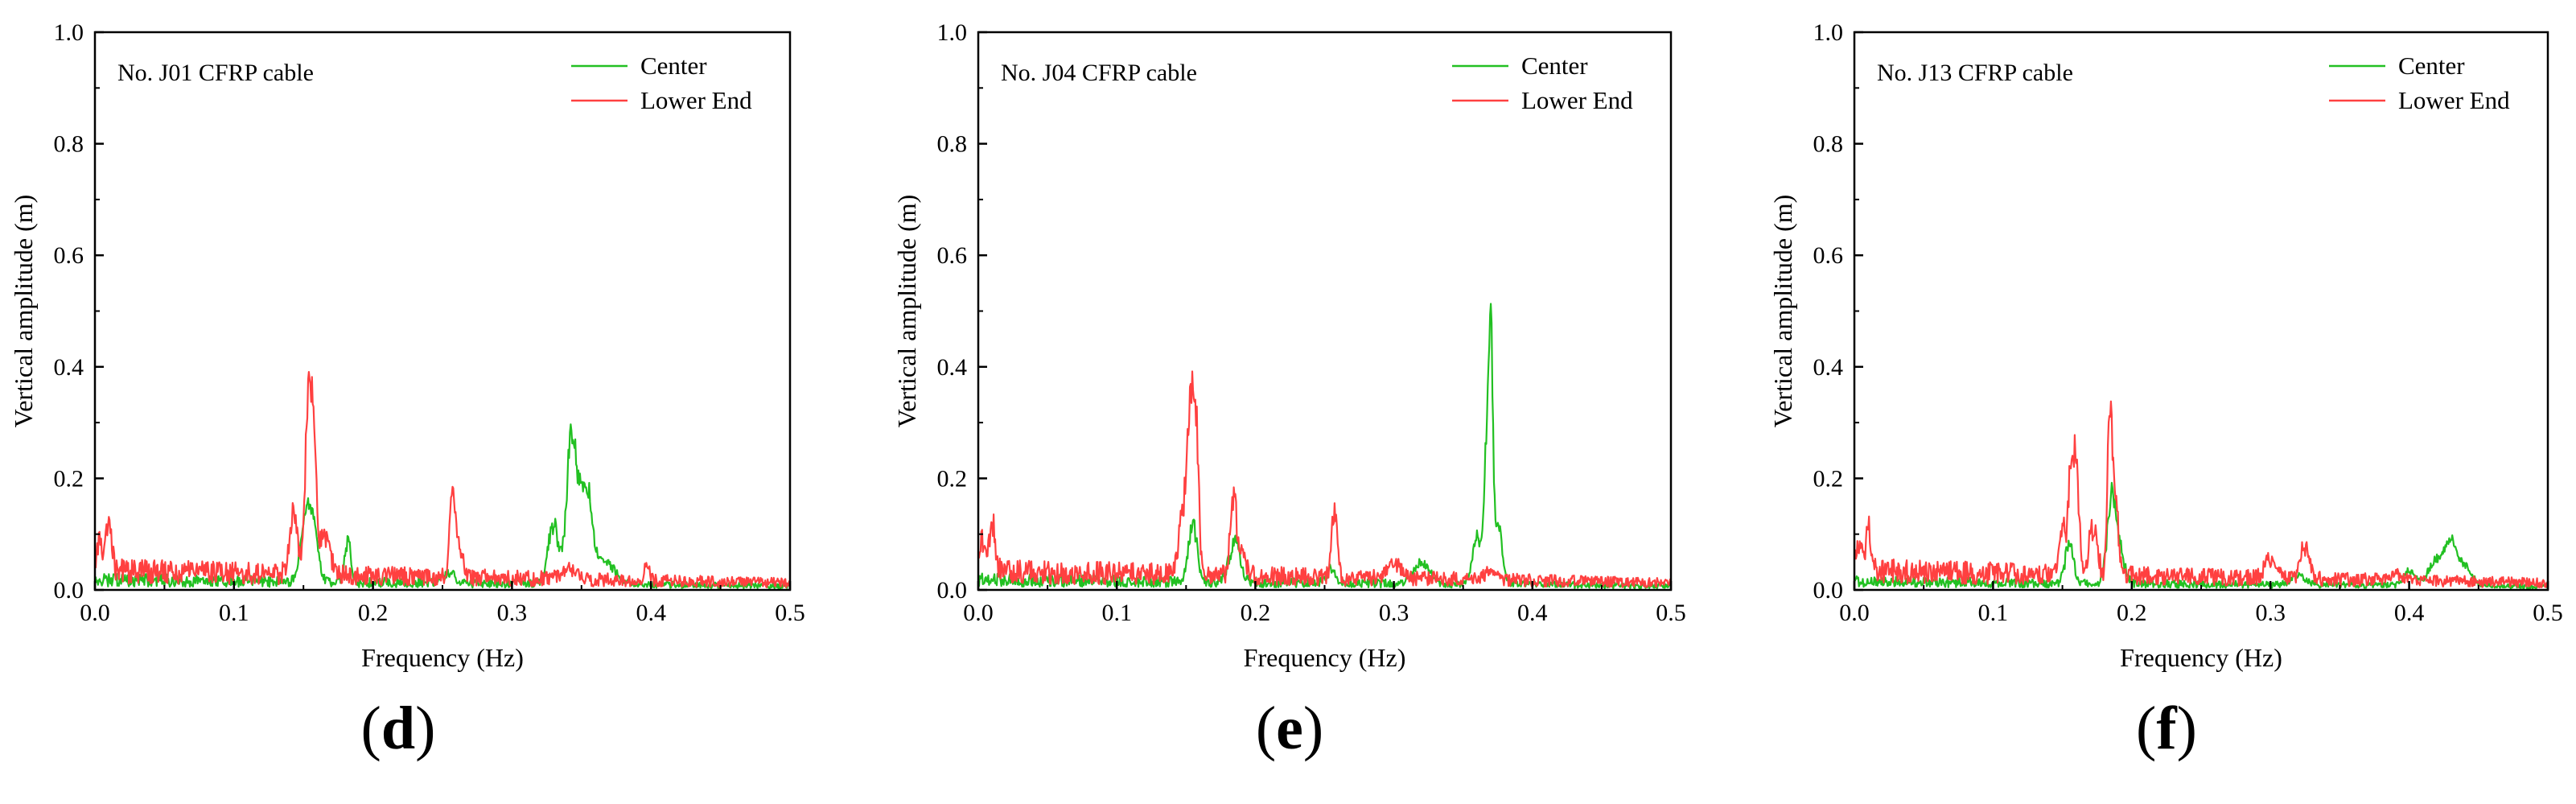 This screenshot has height=804, width=2576. I want to click on panel-label-letter: e, so click(1289, 728).